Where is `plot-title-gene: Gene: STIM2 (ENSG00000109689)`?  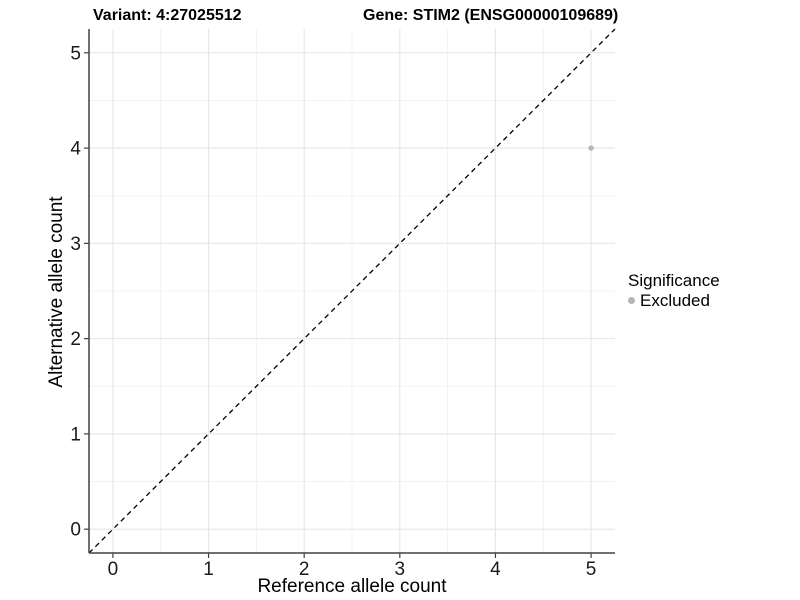
plot-title-gene: Gene: STIM2 (ENSG00000109689) is located at coordinates (491, 15).